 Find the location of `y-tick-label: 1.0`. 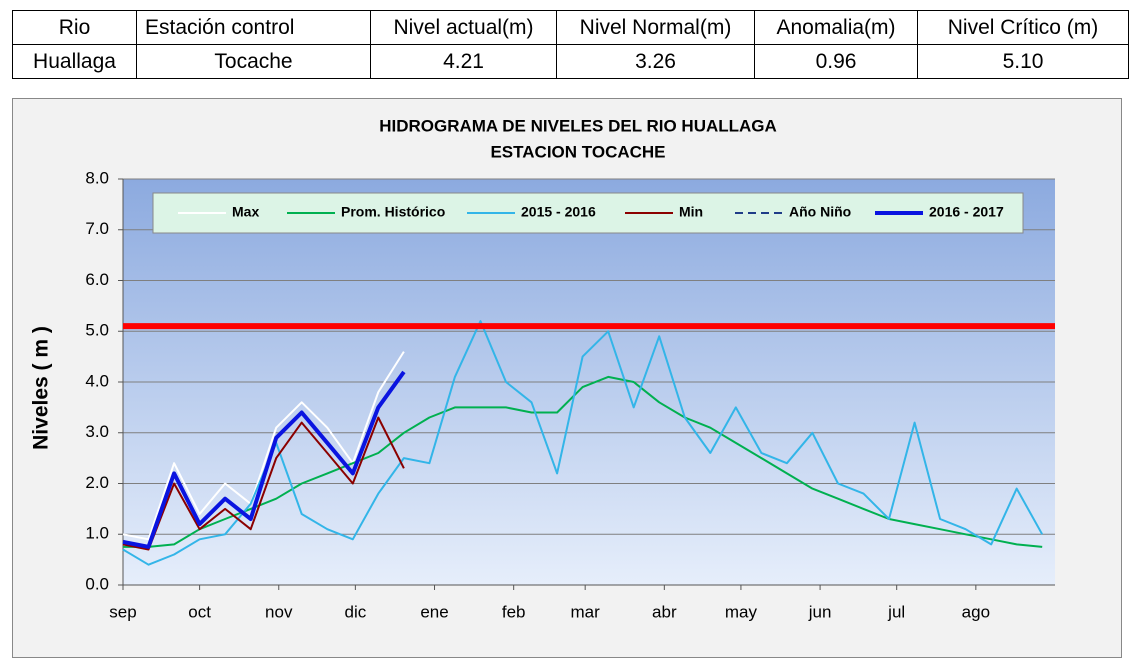

y-tick-label: 1.0 is located at coordinates (97, 533).